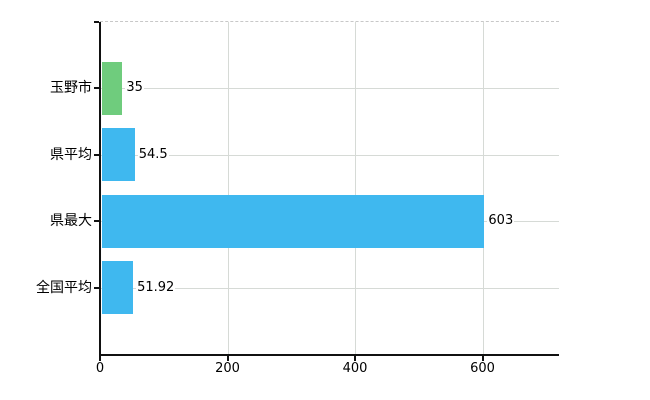  I want to click on bar-全国平均, so click(118, 287).